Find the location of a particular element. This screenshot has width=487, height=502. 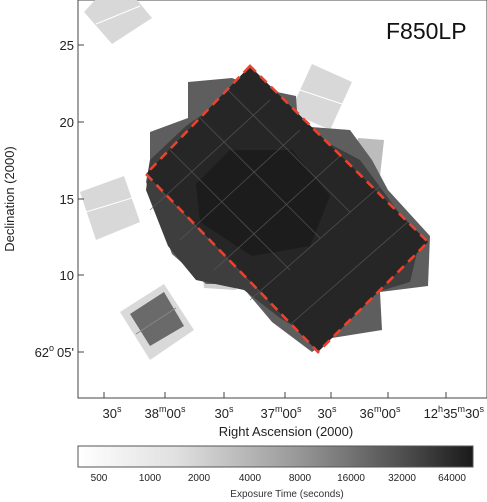

colorbar-tick-label: 64000 is located at coordinates (452, 478).